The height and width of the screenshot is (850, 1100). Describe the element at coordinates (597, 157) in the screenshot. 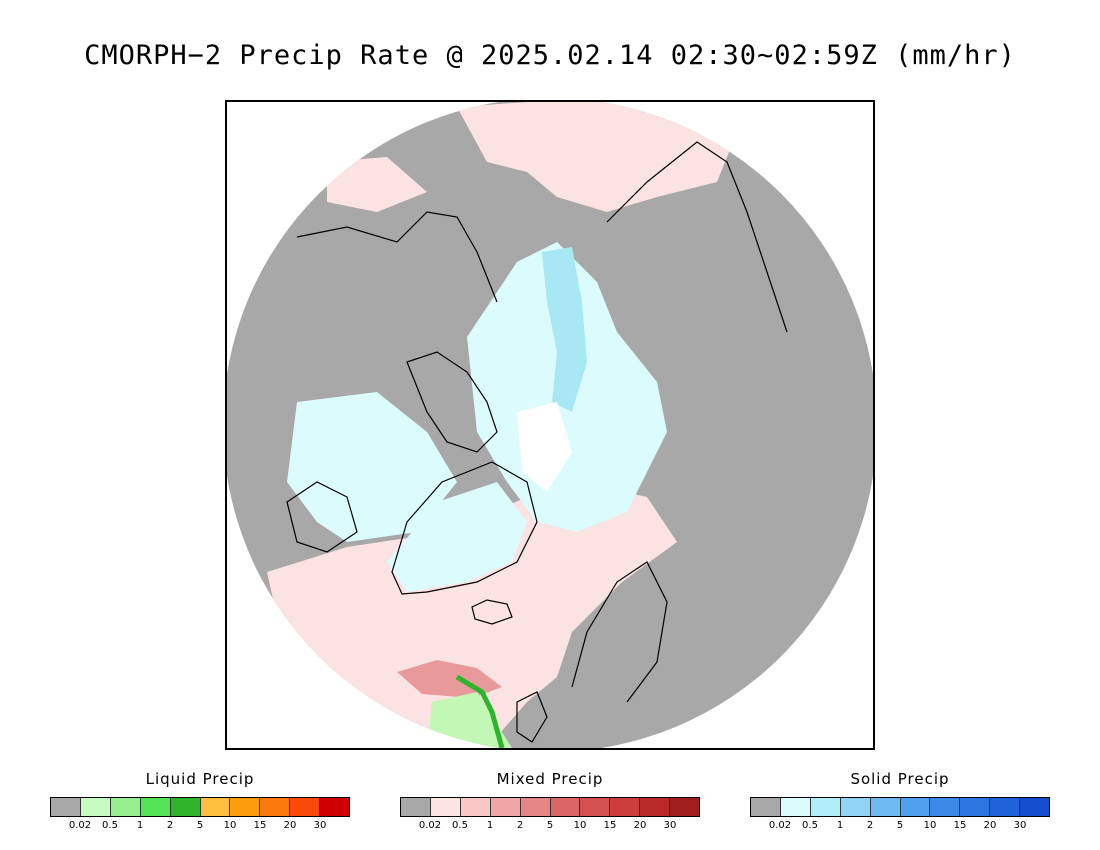

I see `mixed-precip-region-pacific` at that location.